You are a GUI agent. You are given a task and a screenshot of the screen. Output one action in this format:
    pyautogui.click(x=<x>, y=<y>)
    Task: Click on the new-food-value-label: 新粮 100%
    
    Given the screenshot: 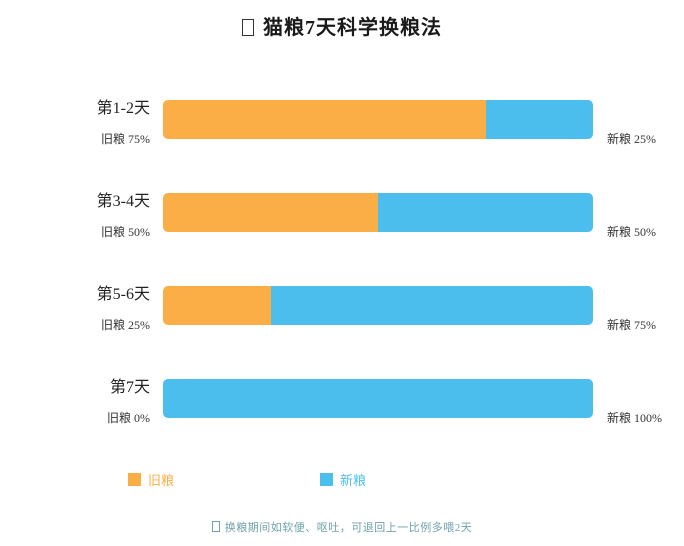 What is the action you would take?
    pyautogui.click(x=634, y=418)
    